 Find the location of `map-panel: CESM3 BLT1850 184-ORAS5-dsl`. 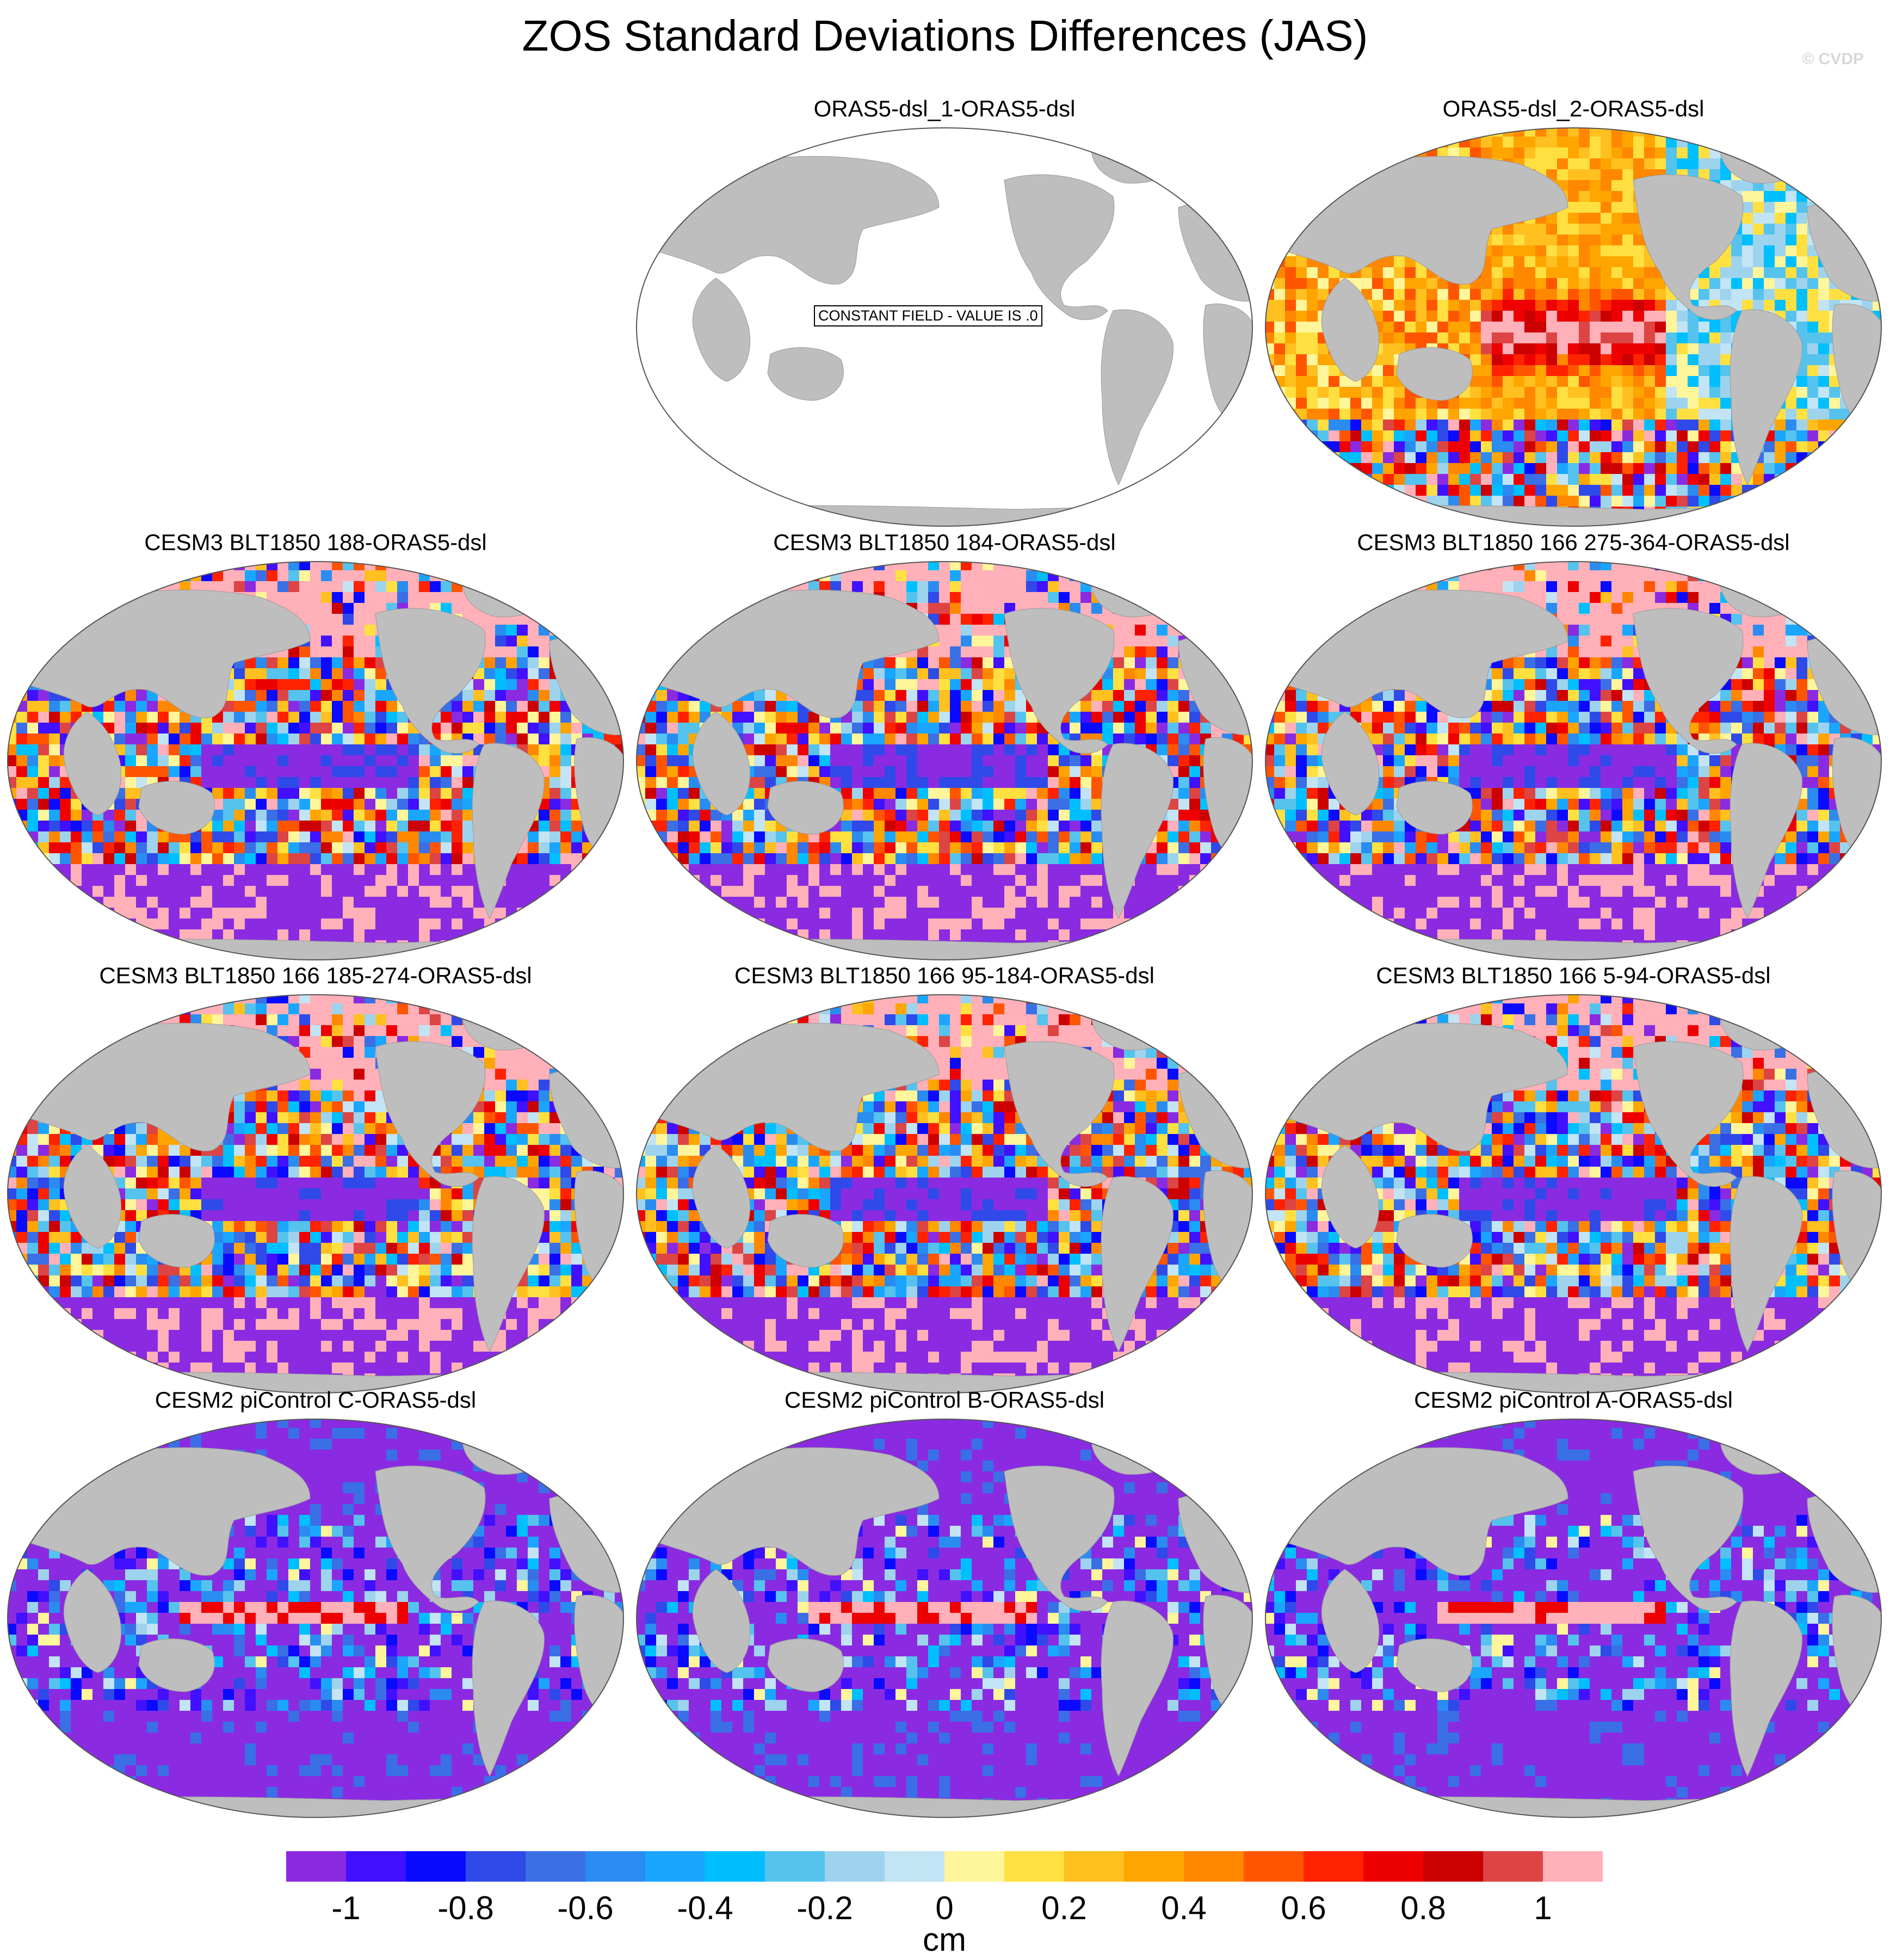

map-panel: CESM3 BLT1850 184-ORAS5-dsl is located at coordinates (944, 746).